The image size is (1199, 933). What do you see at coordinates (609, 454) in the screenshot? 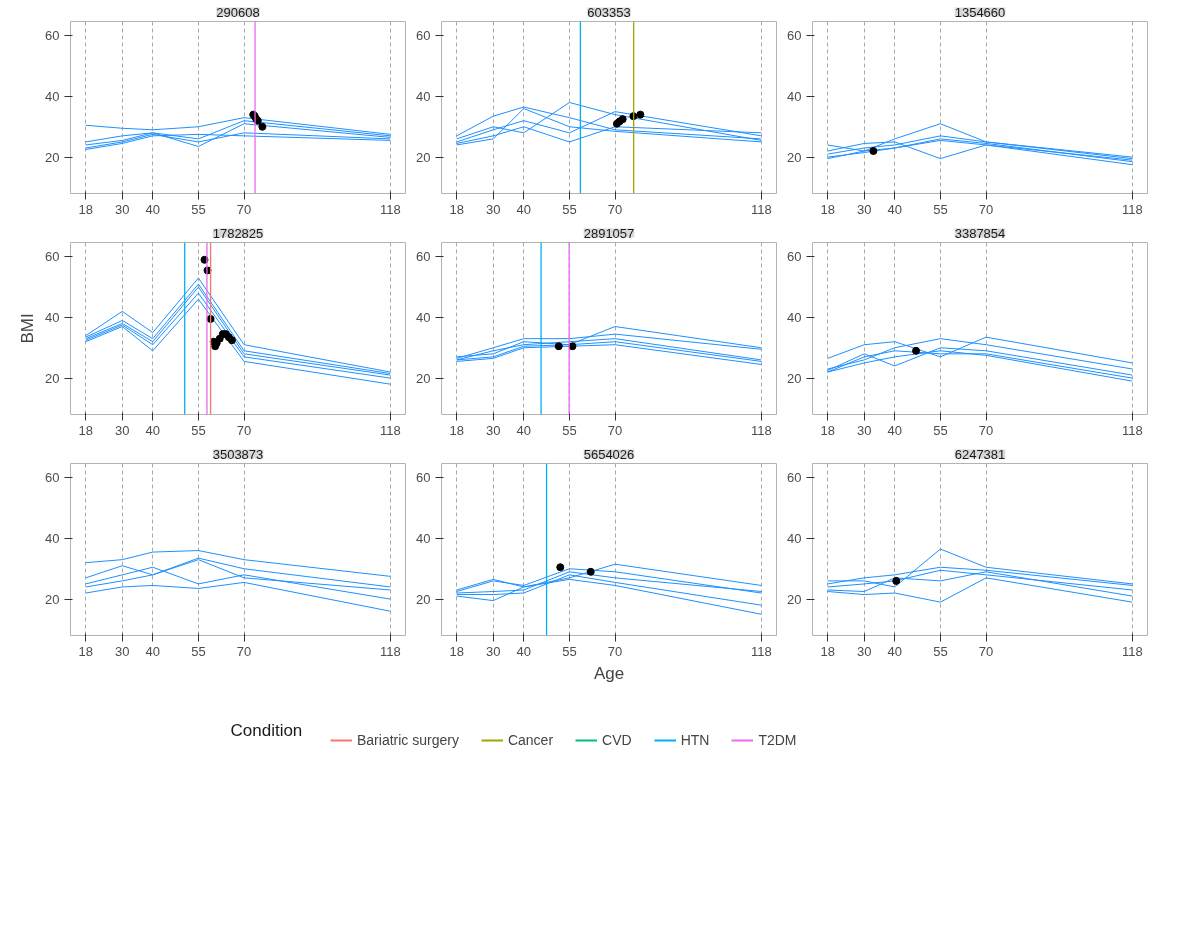
I see `chart-title: 5654026` at bounding box center [609, 454].